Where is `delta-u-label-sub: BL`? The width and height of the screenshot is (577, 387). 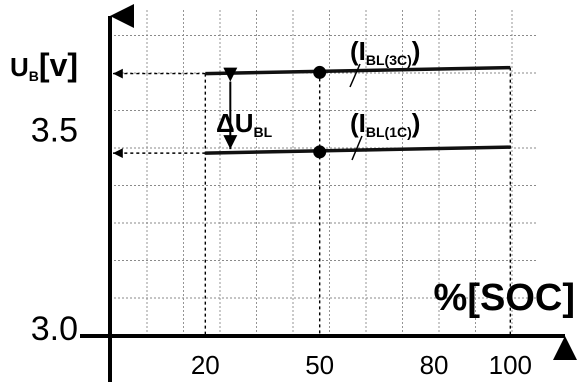
delta-u-label-sub: BL is located at coordinates (262, 132).